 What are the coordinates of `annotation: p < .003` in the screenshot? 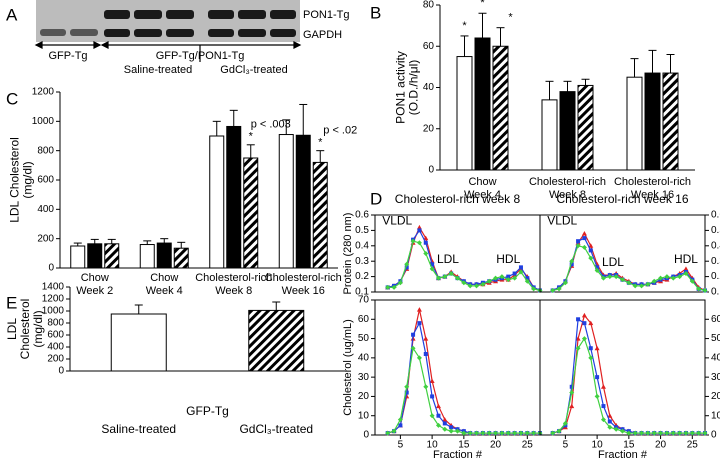 It's located at (271, 125).